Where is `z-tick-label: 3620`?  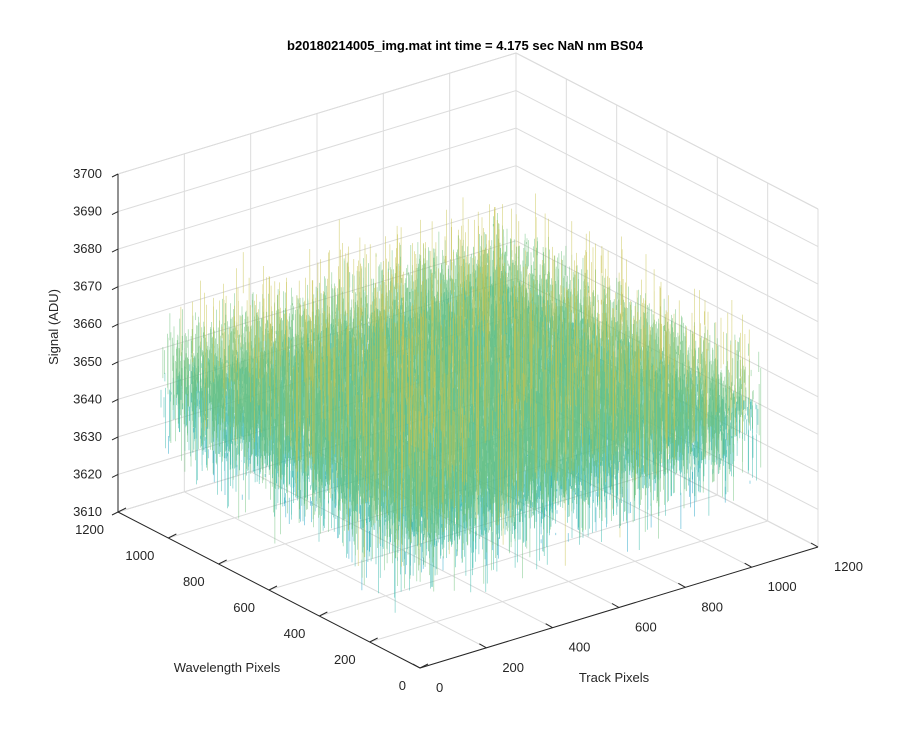
z-tick-label: 3620 is located at coordinates (87, 473).